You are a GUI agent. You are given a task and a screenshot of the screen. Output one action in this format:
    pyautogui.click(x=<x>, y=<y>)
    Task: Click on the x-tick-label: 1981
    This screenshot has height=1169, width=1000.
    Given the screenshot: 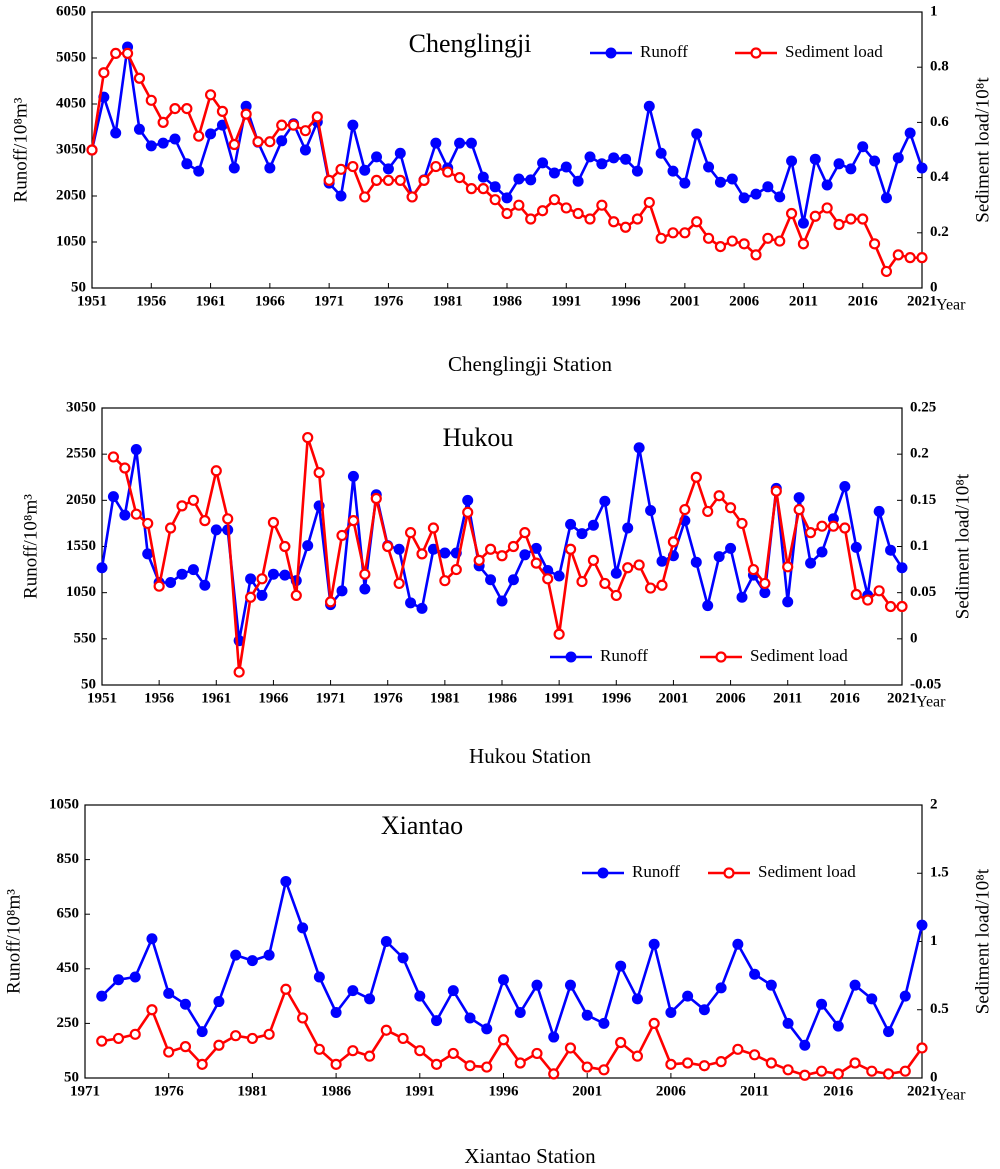 What is the action you would take?
    pyautogui.click(x=252, y=1091)
    